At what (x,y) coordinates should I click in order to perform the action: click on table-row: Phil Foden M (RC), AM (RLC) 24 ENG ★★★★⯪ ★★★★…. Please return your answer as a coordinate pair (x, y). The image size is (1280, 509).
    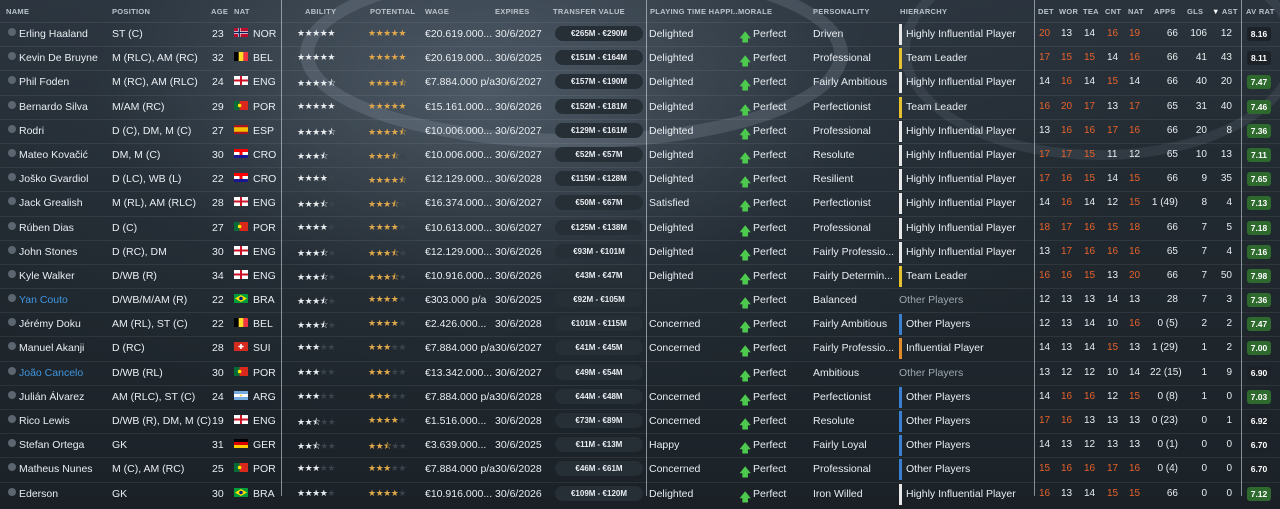
    Looking at the image, I should click on (640, 82).